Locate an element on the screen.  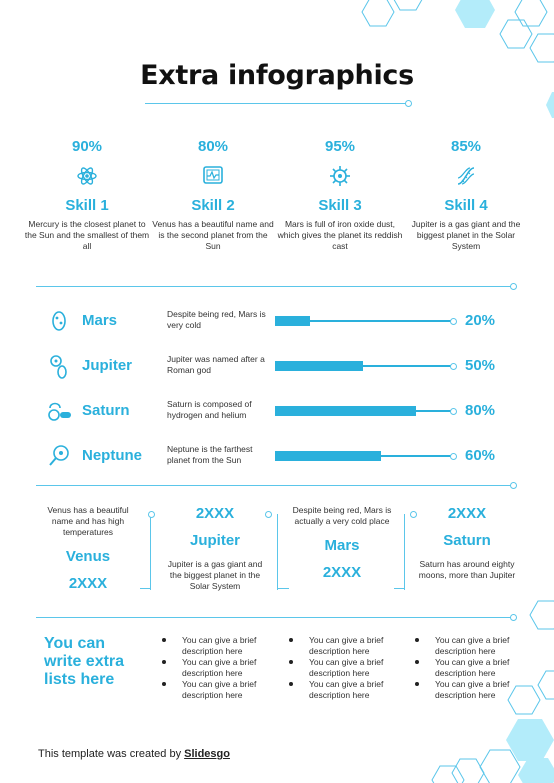
planet-name: Mars is located at coordinates (100, 320).